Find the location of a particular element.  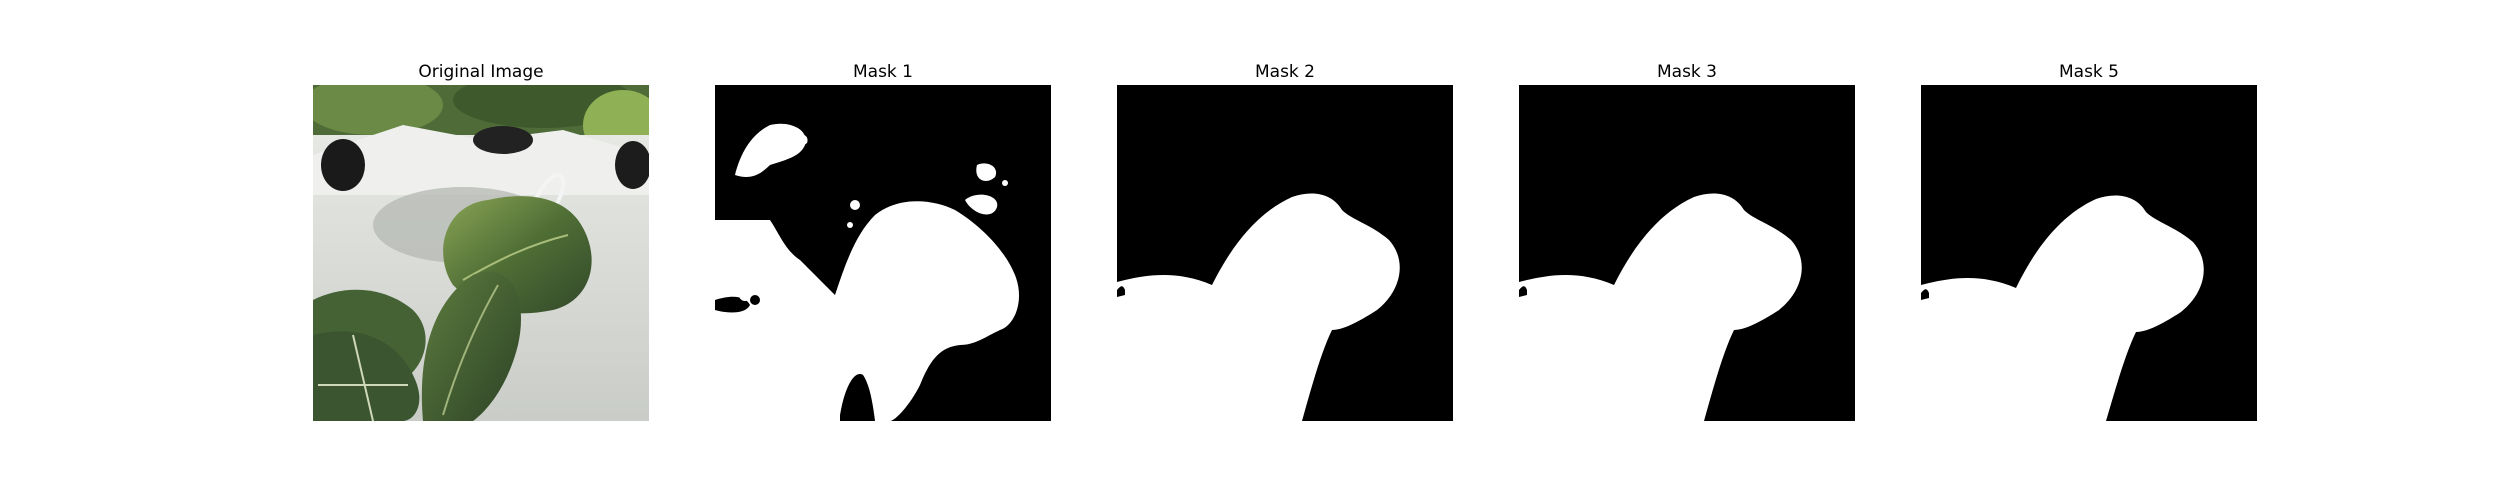

mask-5-shape is located at coordinates (2089, 253).